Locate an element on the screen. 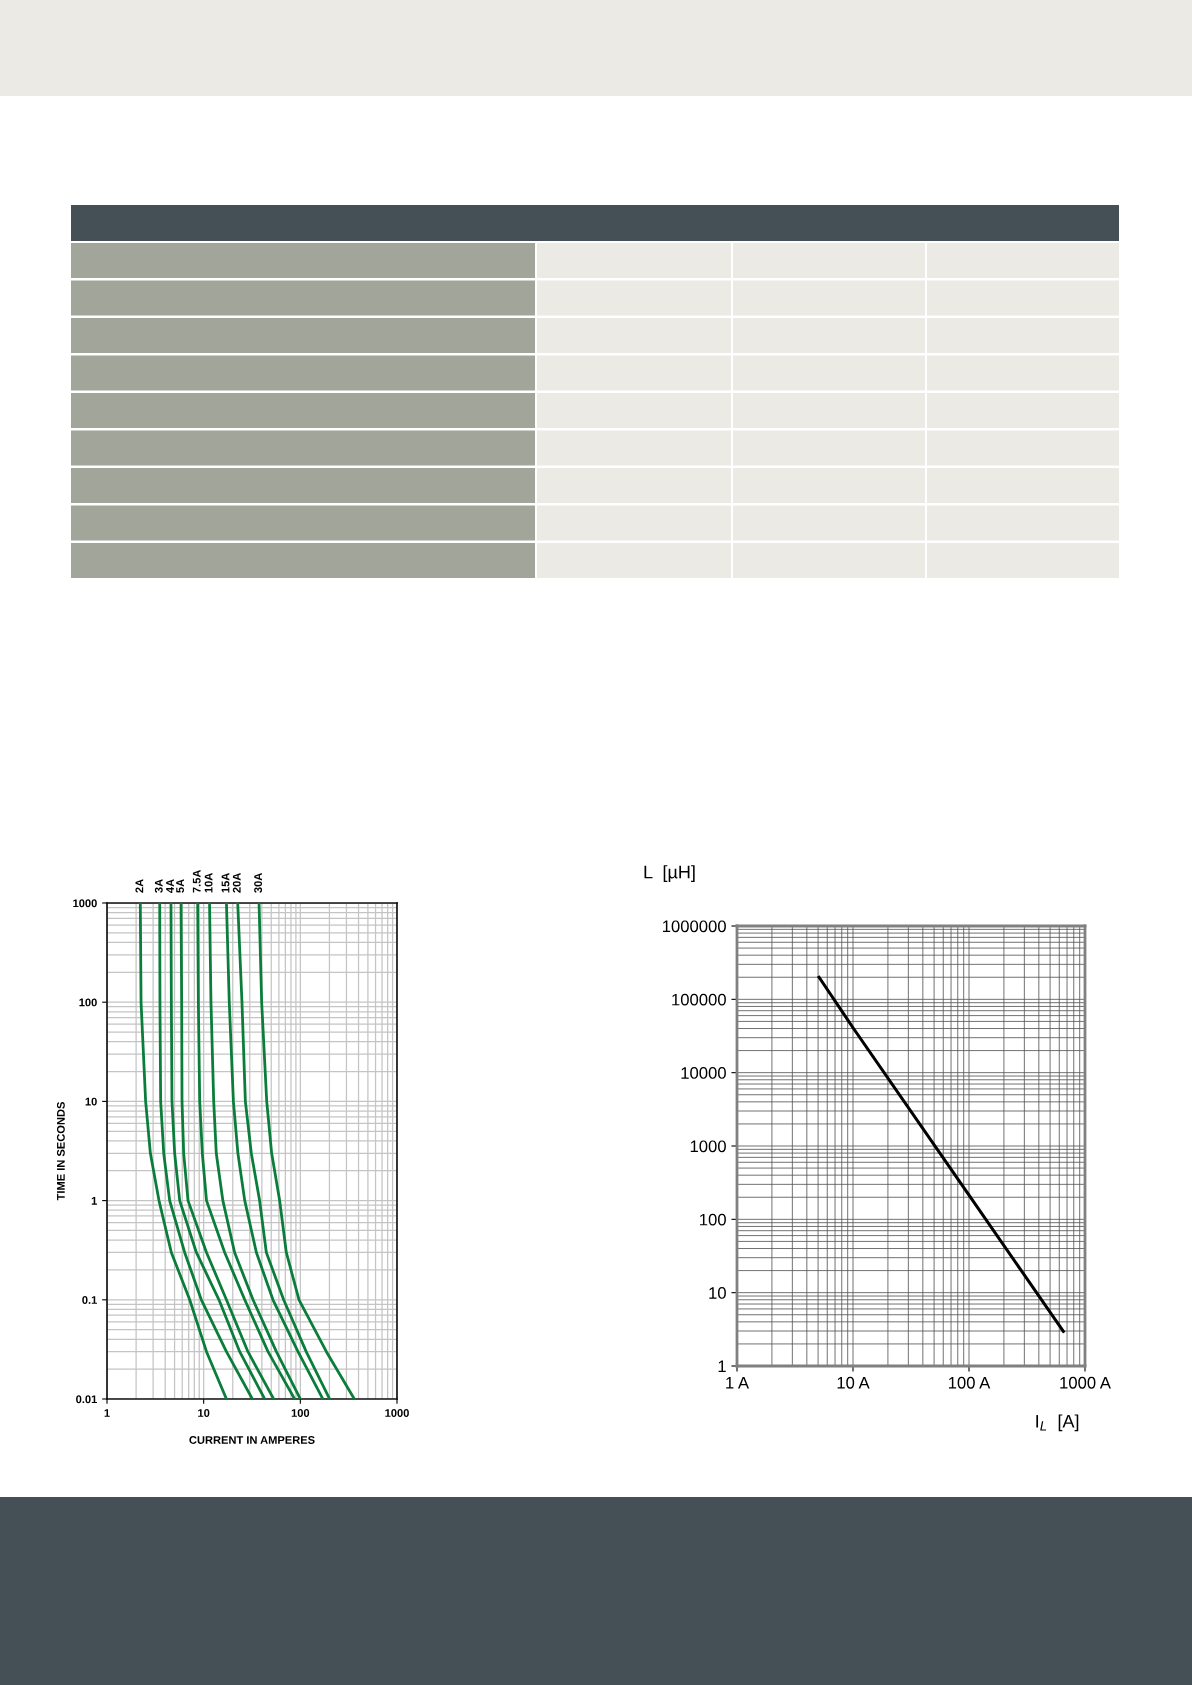 Image resolution: width=1192 pixels, height=1685 pixels. y-tick-label: 10000 is located at coordinates (703, 1073).